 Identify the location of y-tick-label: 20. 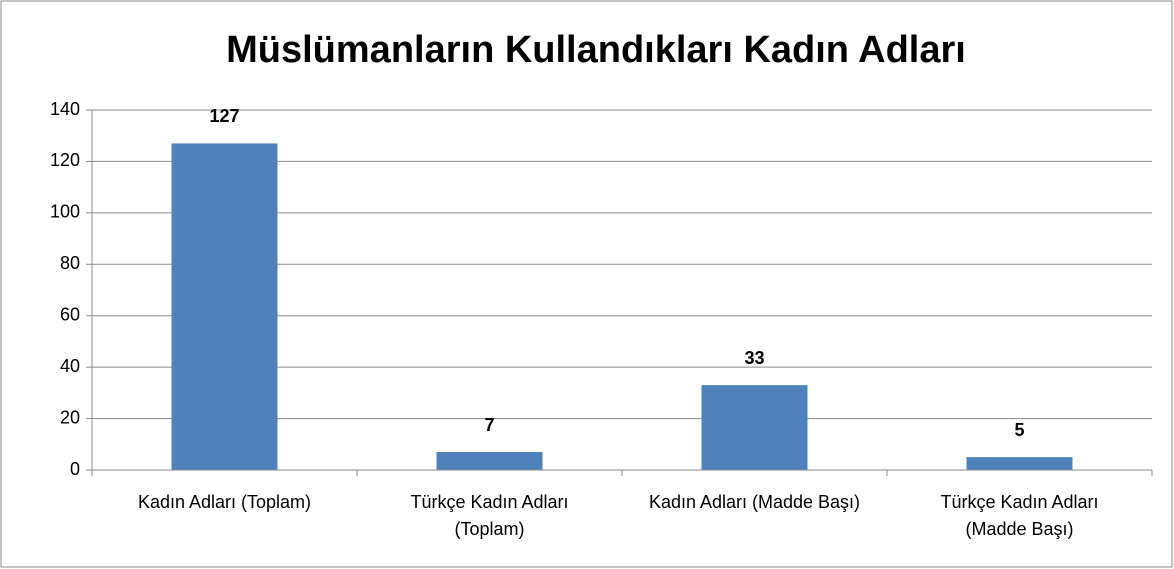
(70, 417).